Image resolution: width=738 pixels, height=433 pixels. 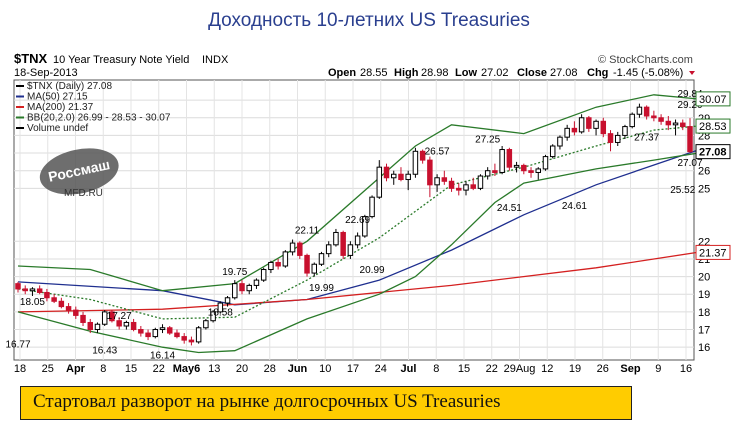 What do you see at coordinates (214, 369) in the screenshot?
I see `x-tick-label: 13` at bounding box center [214, 369].